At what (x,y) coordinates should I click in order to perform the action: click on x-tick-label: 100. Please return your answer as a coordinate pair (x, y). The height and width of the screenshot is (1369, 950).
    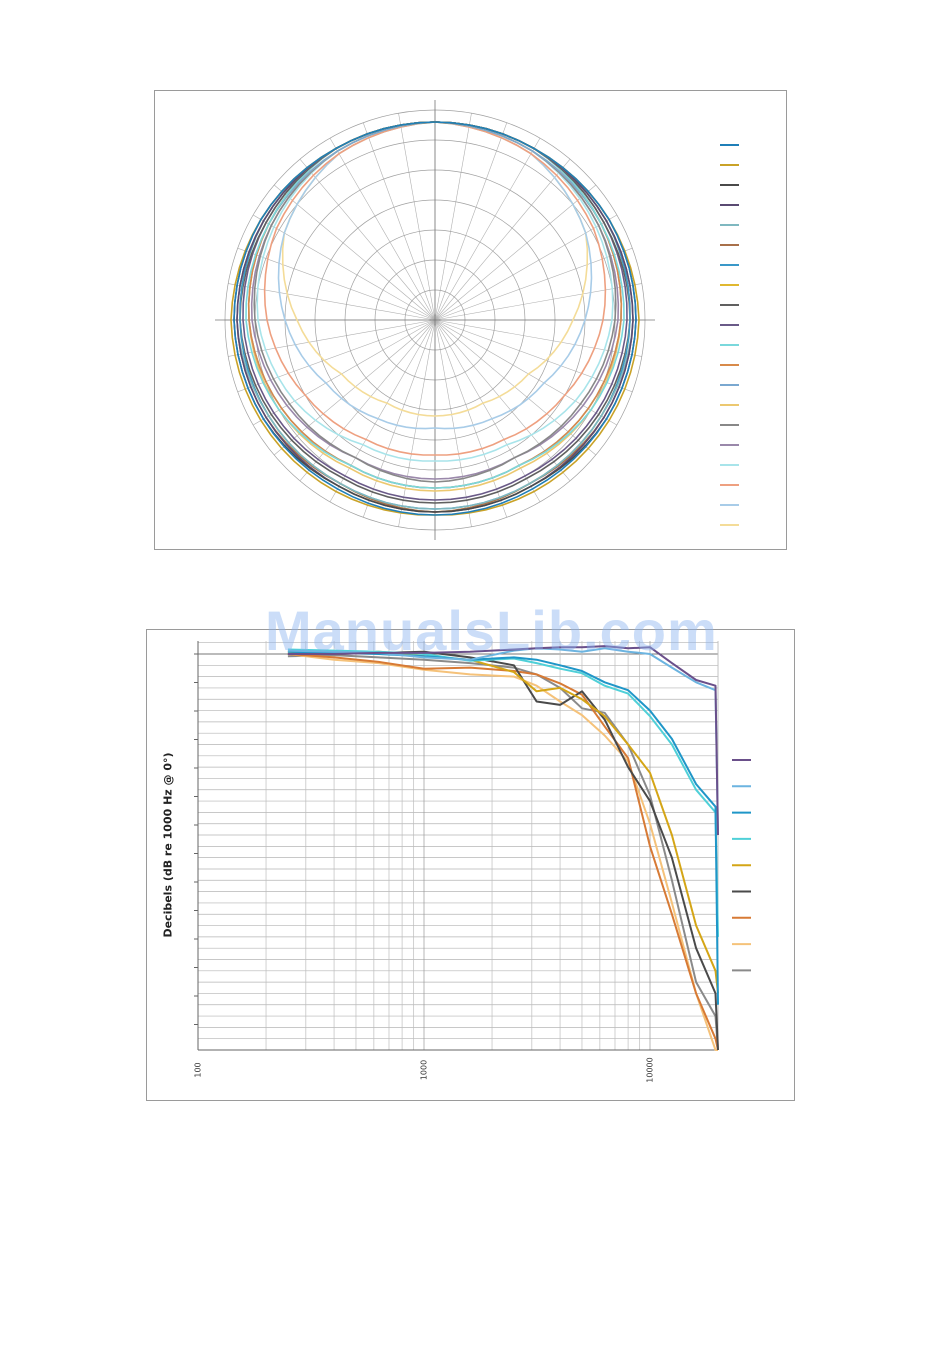
    Looking at the image, I should click on (198, 1070).